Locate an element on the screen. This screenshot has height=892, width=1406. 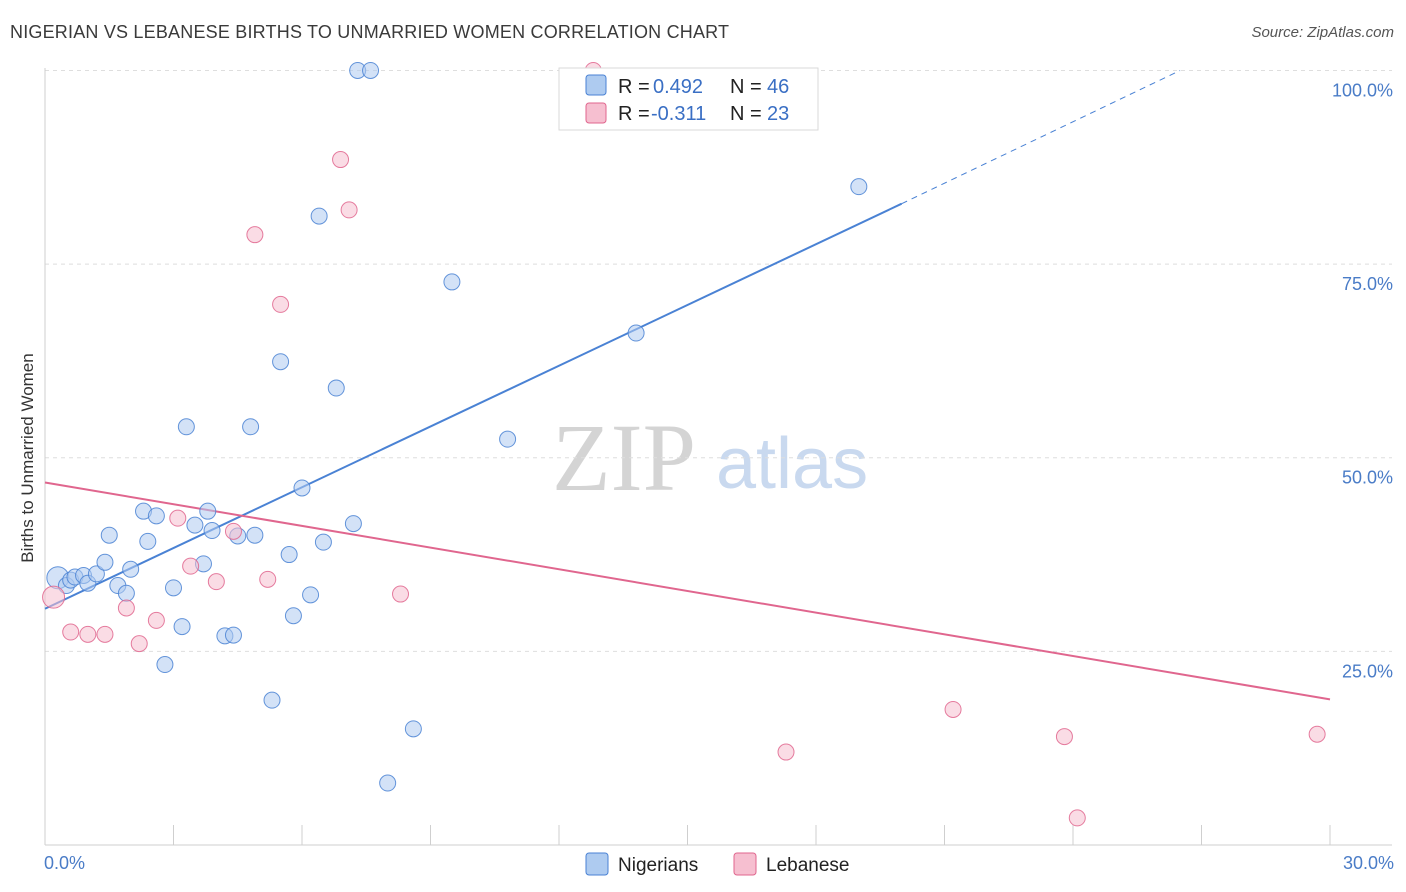
legend-r-label-nigerians: R = is located at coordinates (634, 87).